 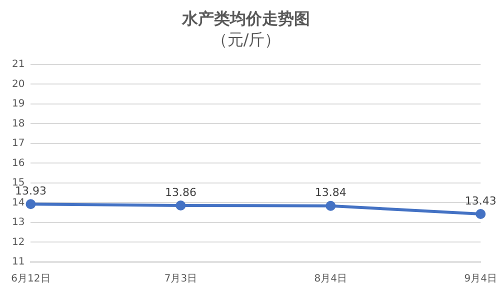 I want to click on data-label: 13.84, so click(x=330, y=193).